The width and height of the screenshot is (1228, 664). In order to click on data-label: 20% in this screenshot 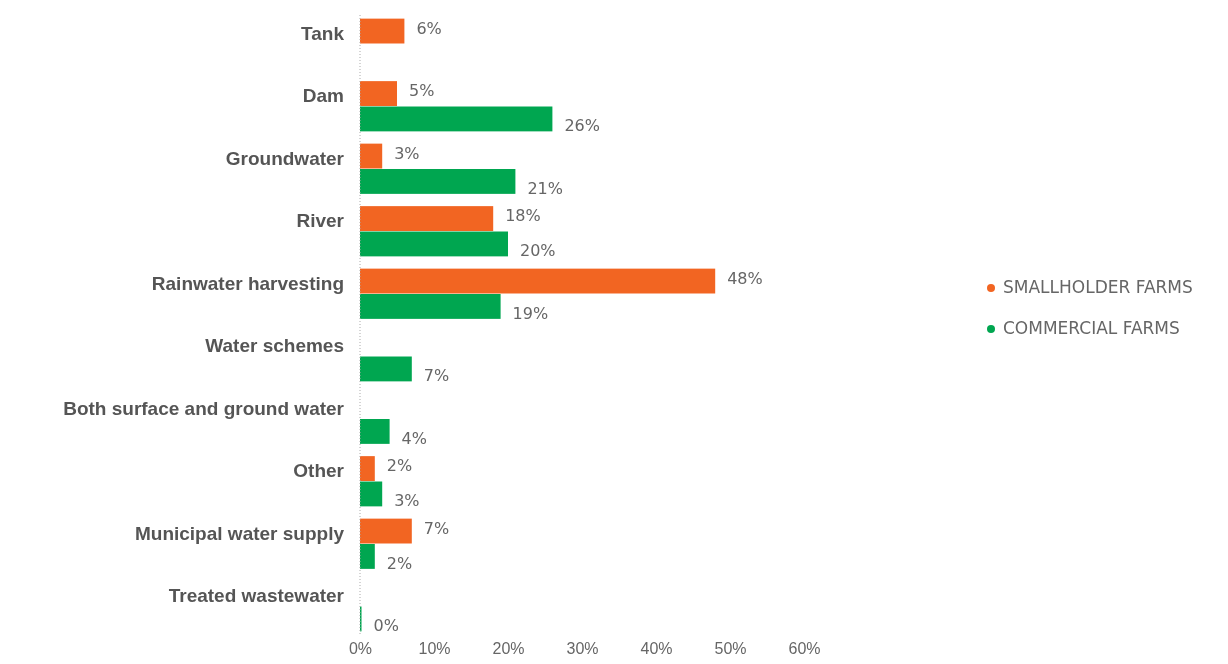, I will do `click(538, 251)`.